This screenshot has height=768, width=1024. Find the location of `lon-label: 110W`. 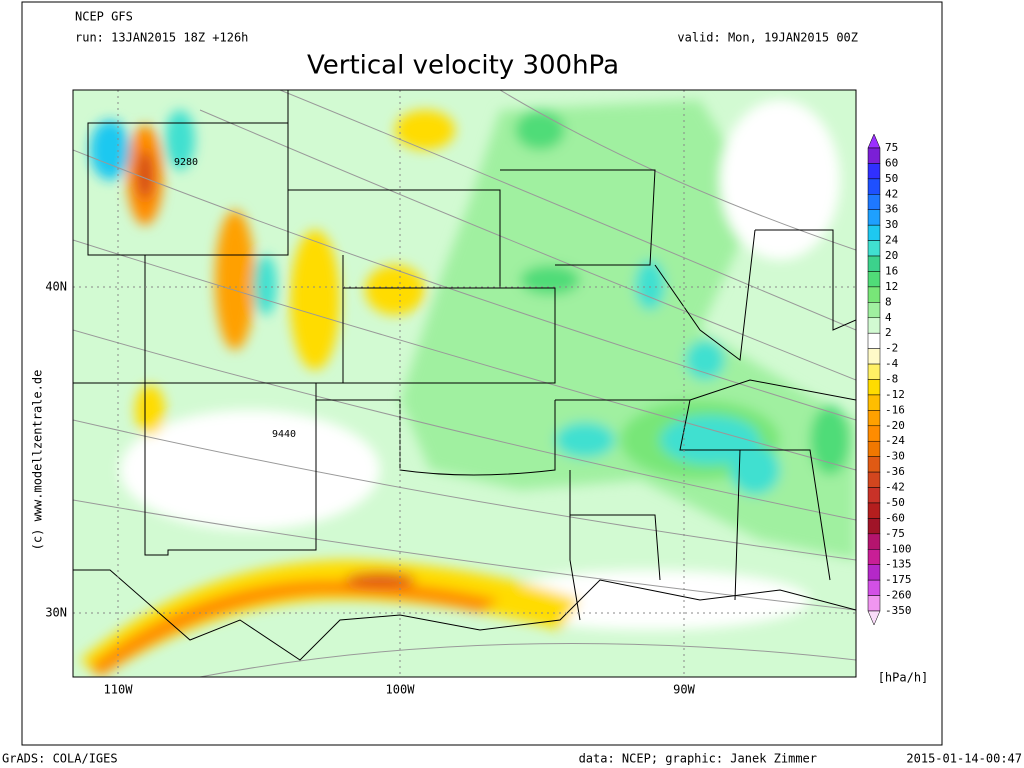

lon-label: 110W is located at coordinates (119, 690).